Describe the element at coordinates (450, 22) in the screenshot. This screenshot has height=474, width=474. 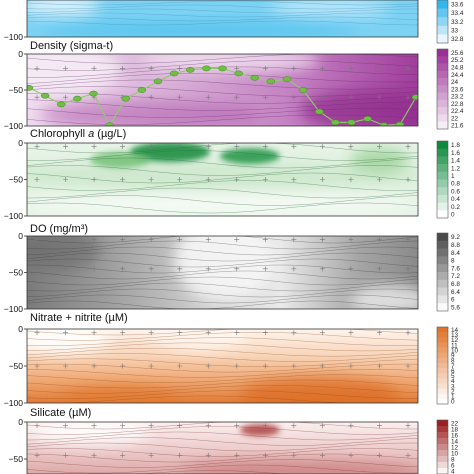
I see `salinity-colorbar: 33.633.4 33.233 32.8` at that location.